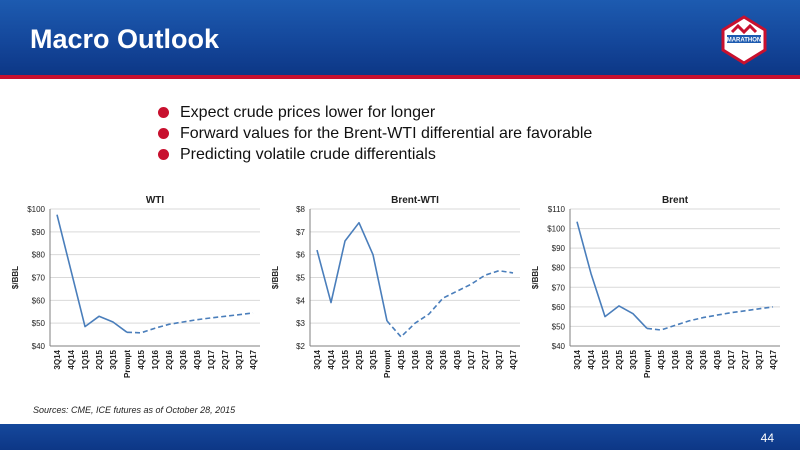  What do you see at coordinates (155, 200) in the screenshot?
I see `chart-title: WTI` at bounding box center [155, 200].